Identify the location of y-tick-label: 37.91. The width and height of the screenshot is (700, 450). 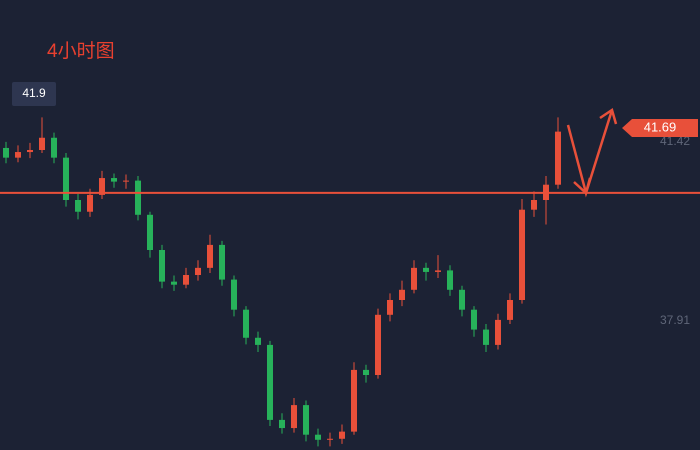
(675, 320).